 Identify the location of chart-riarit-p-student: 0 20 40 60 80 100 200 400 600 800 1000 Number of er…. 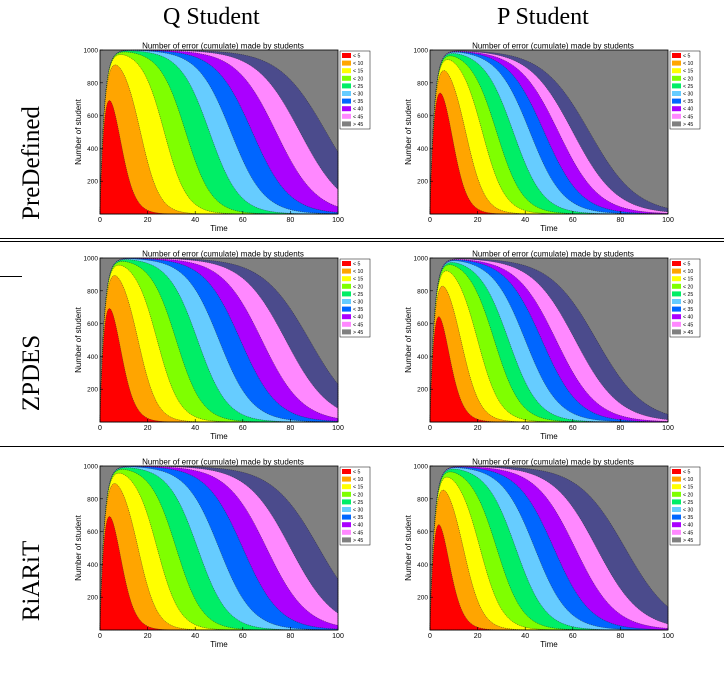
(552, 556).